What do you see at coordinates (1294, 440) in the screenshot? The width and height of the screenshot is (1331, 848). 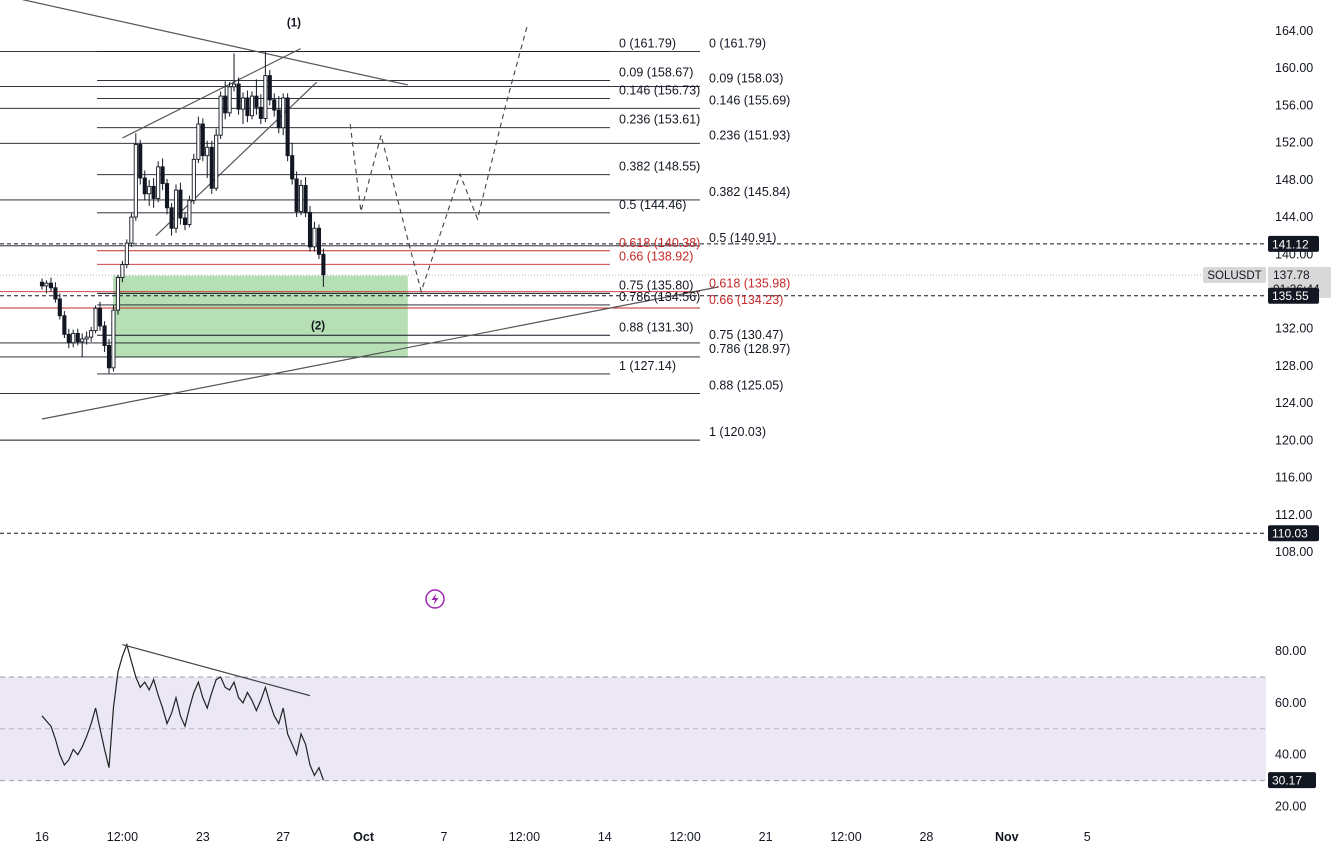 I see `price-tick-label: 120.00` at bounding box center [1294, 440].